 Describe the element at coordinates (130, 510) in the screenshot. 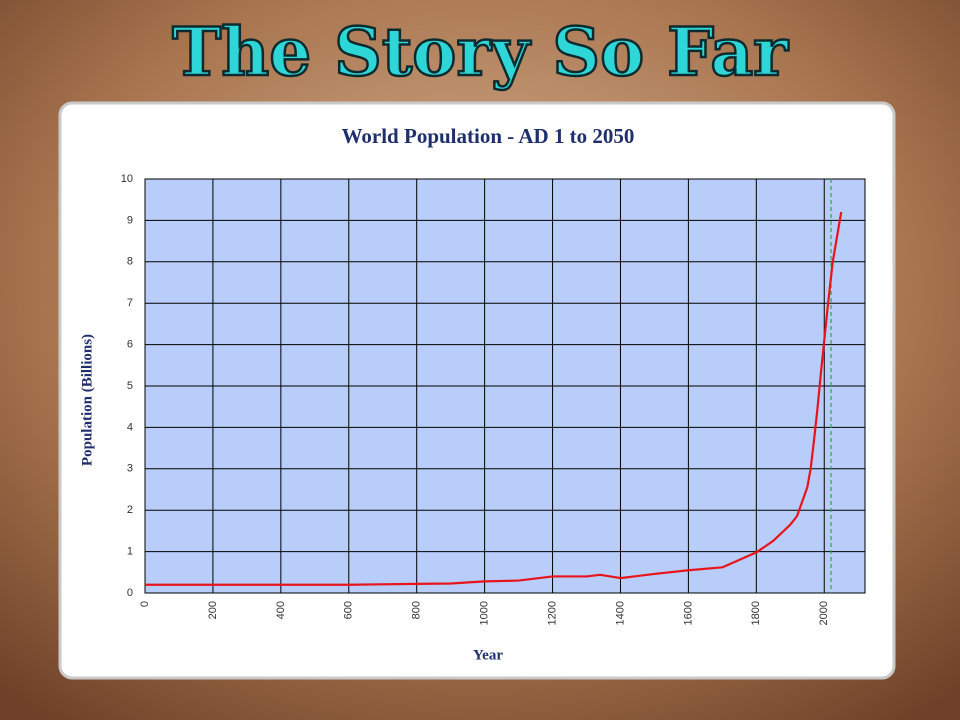

I see `y-tick-label: 2` at that location.